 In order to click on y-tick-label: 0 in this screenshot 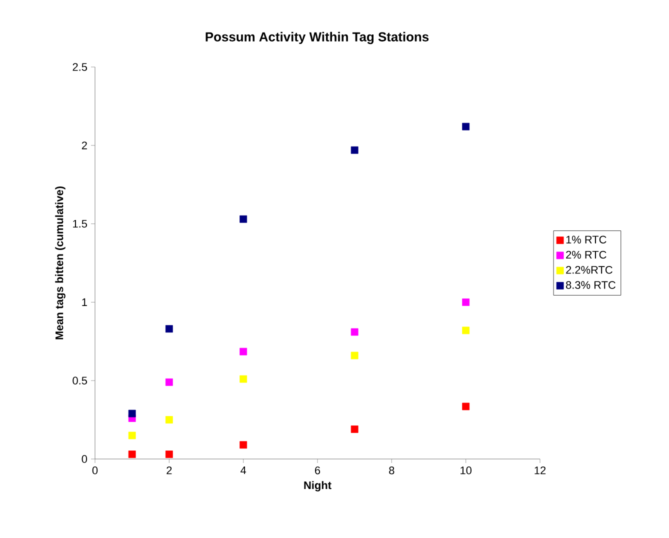, I will do `click(85, 459)`.